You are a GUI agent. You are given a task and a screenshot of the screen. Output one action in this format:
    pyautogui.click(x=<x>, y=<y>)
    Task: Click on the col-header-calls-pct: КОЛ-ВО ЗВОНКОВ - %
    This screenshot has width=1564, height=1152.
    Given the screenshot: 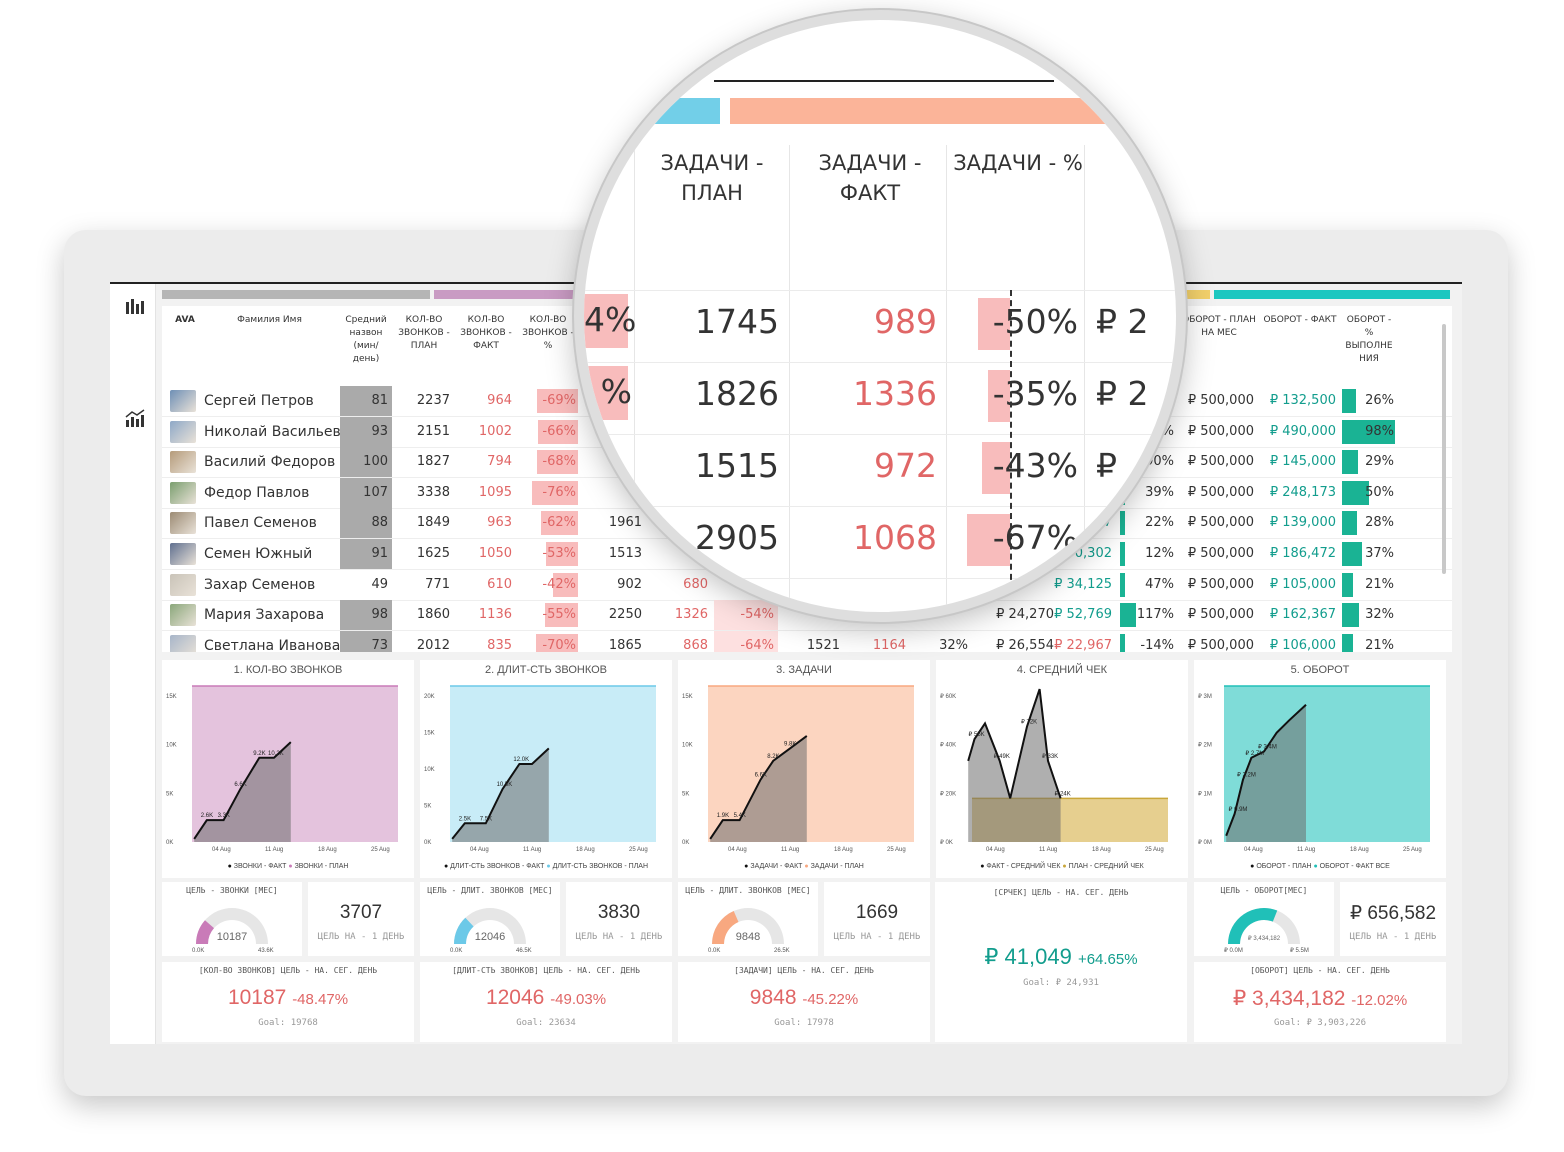 What is the action you would take?
    pyautogui.click(x=548, y=333)
    